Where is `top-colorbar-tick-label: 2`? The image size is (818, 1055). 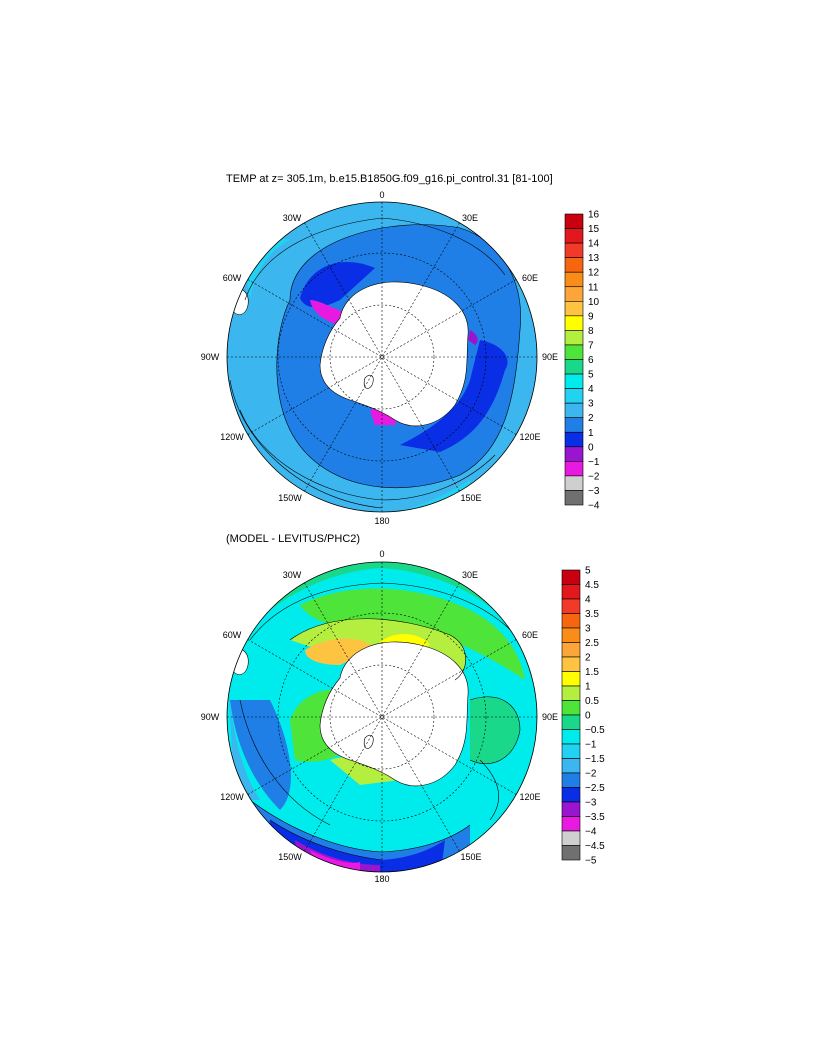 top-colorbar-tick-label: 2 is located at coordinates (591, 418).